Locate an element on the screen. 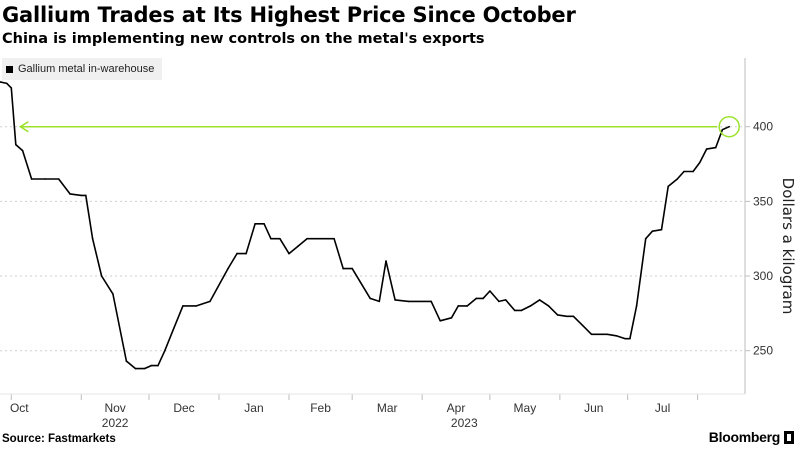  legend: Gallium metal in-warehouse is located at coordinates (82, 69).